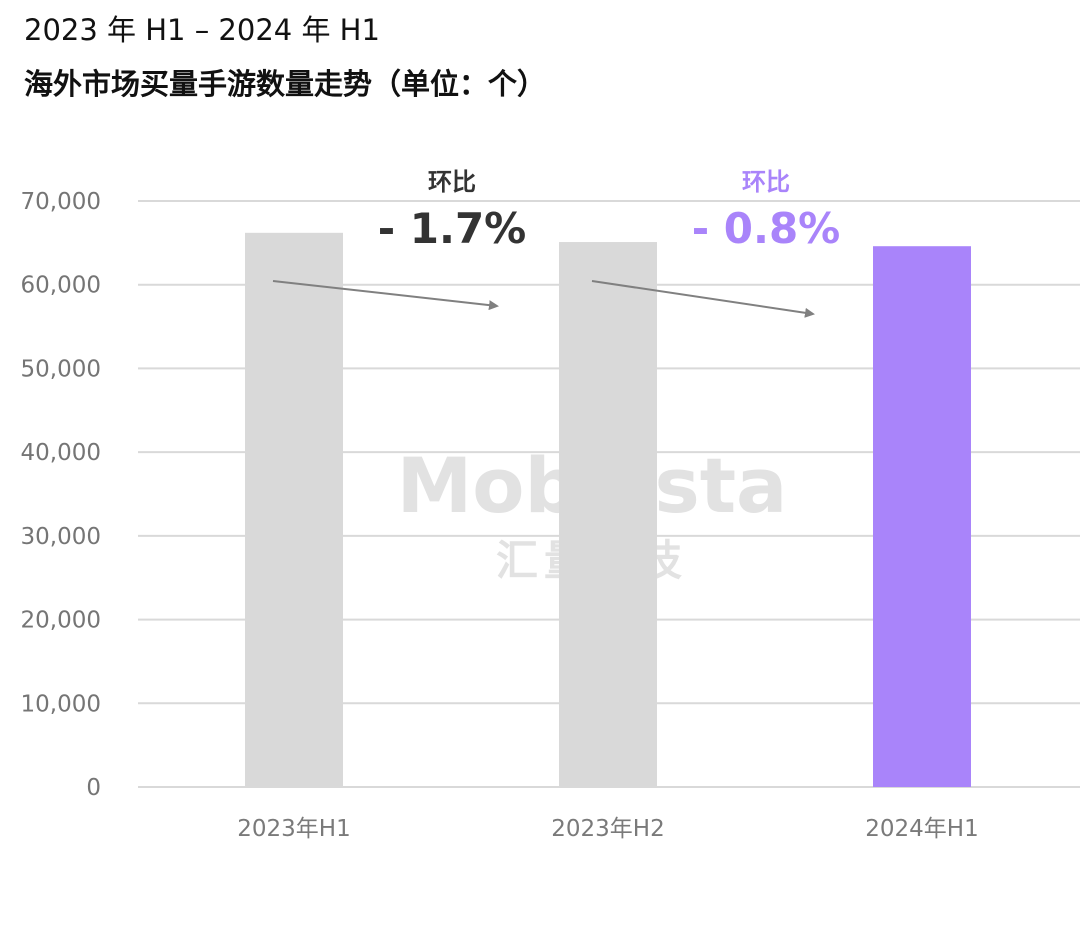  Describe the element at coordinates (61, 369) in the screenshot. I see `y-tick-label: 50,000` at that location.